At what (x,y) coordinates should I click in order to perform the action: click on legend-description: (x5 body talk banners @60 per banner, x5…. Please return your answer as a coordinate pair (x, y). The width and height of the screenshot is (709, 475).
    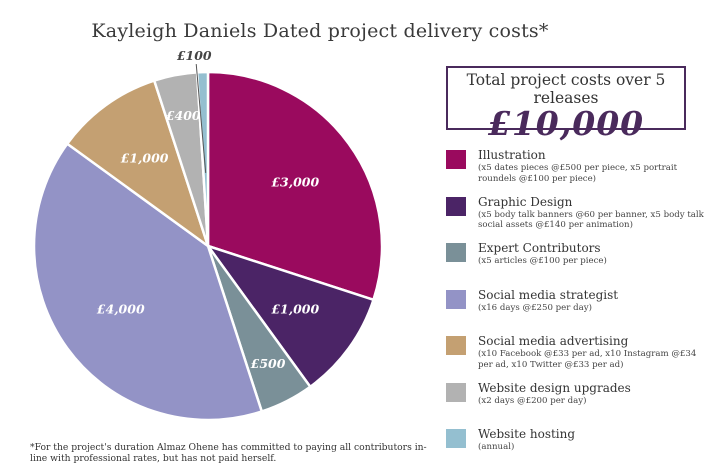
    Looking at the image, I should click on (591, 220).